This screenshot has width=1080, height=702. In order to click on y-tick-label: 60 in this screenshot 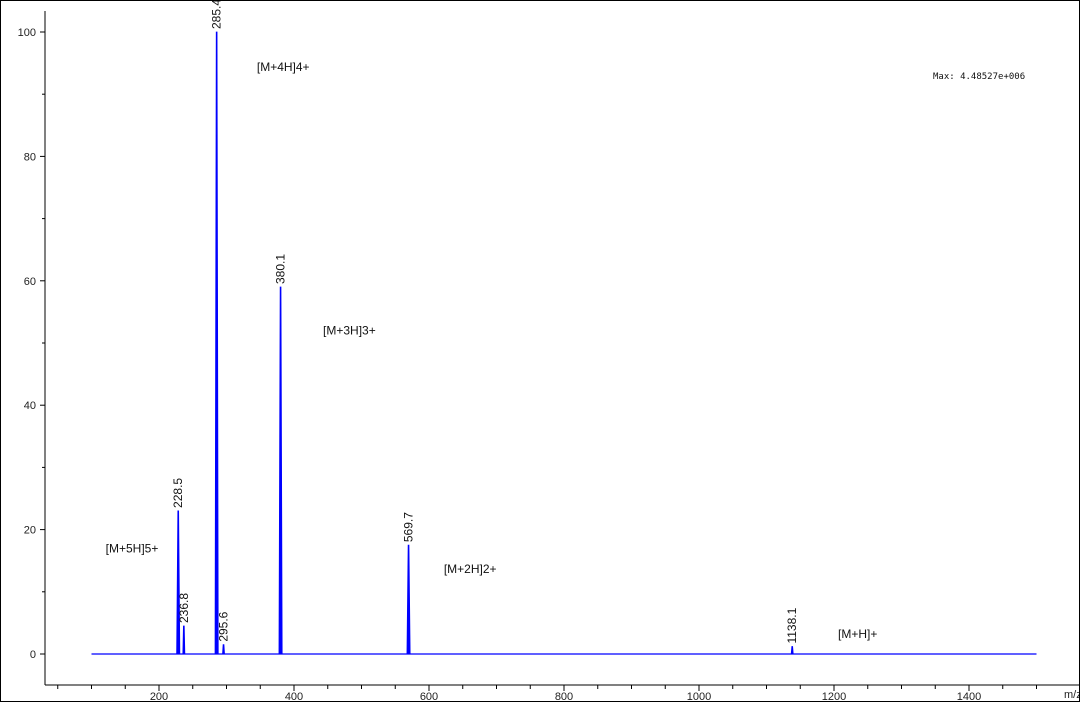, I will do `click(30, 282)`.